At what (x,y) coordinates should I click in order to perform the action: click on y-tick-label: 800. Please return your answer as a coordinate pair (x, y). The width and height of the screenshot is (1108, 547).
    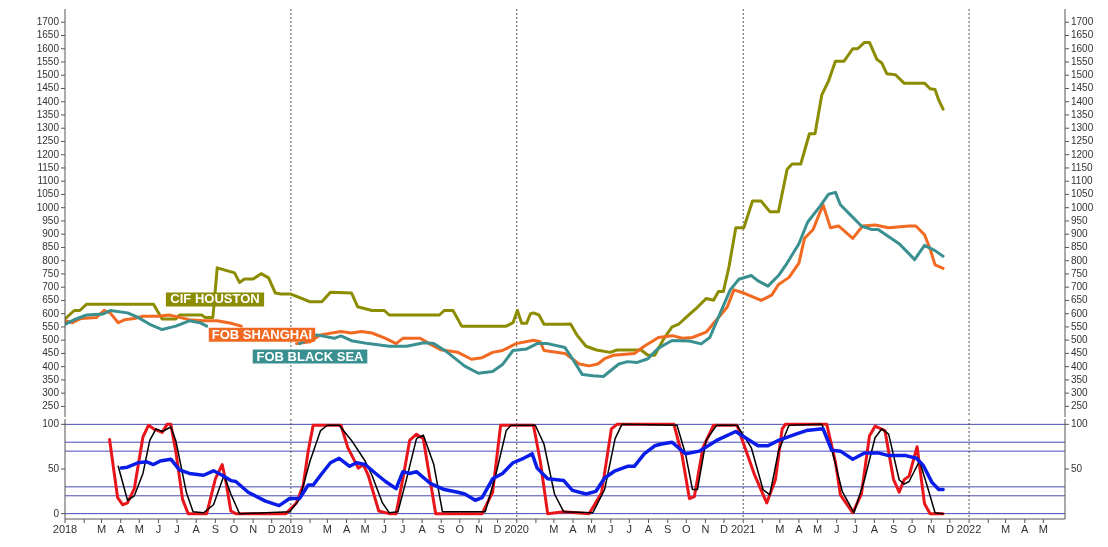
    Looking at the image, I should click on (51, 260).